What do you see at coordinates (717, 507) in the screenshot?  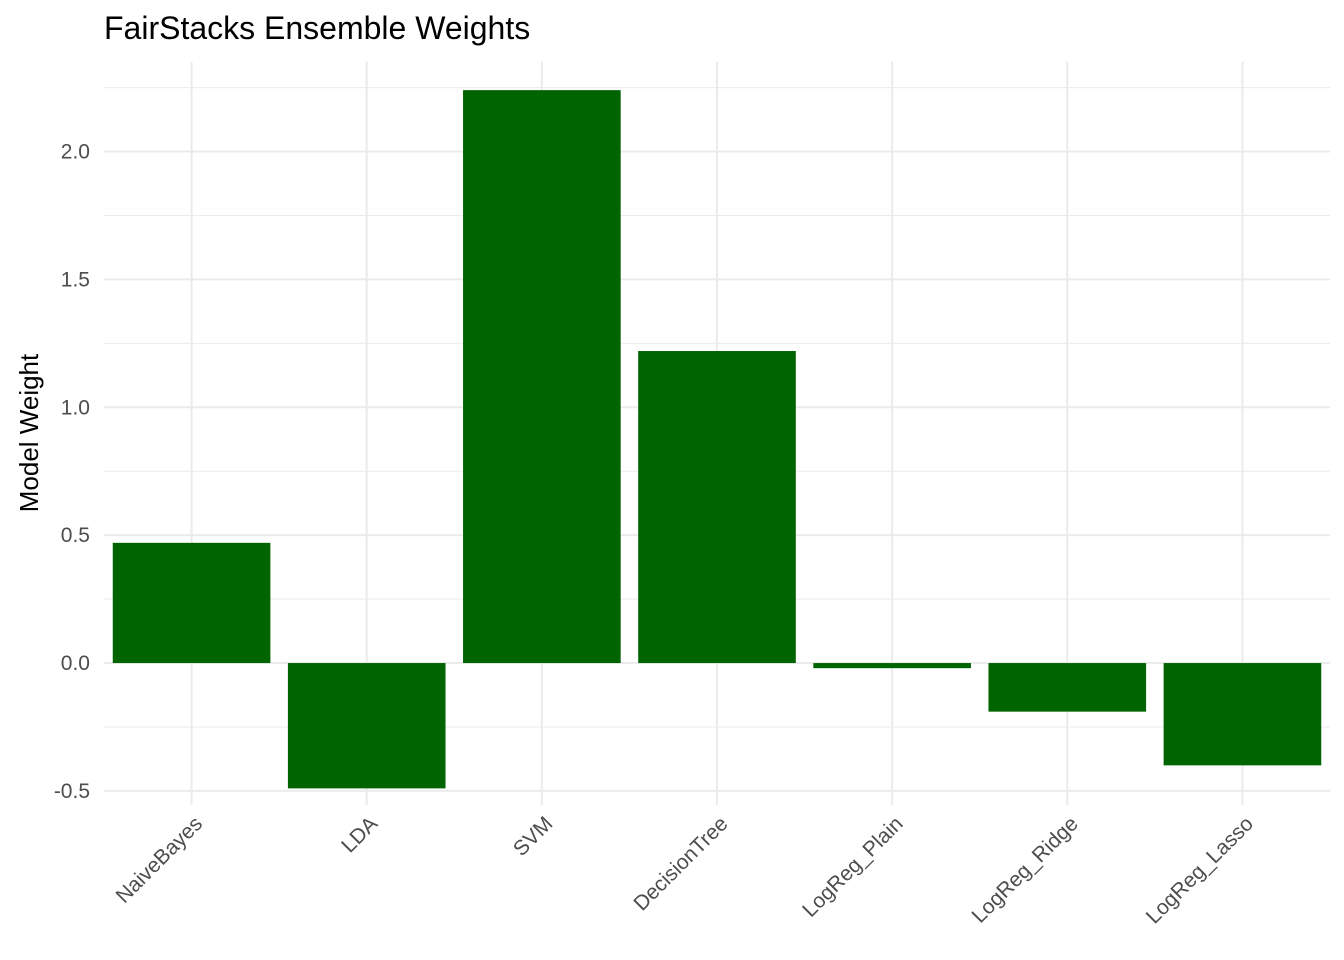 I see `bar-decisiontree` at bounding box center [717, 507].